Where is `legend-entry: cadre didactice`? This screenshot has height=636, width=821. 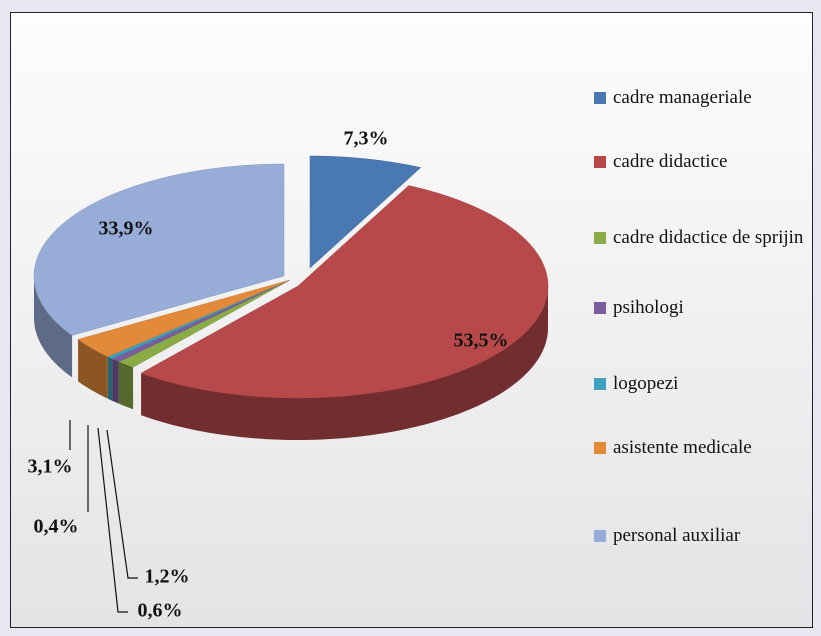
legend-entry: cadre didactice is located at coordinates (705, 162).